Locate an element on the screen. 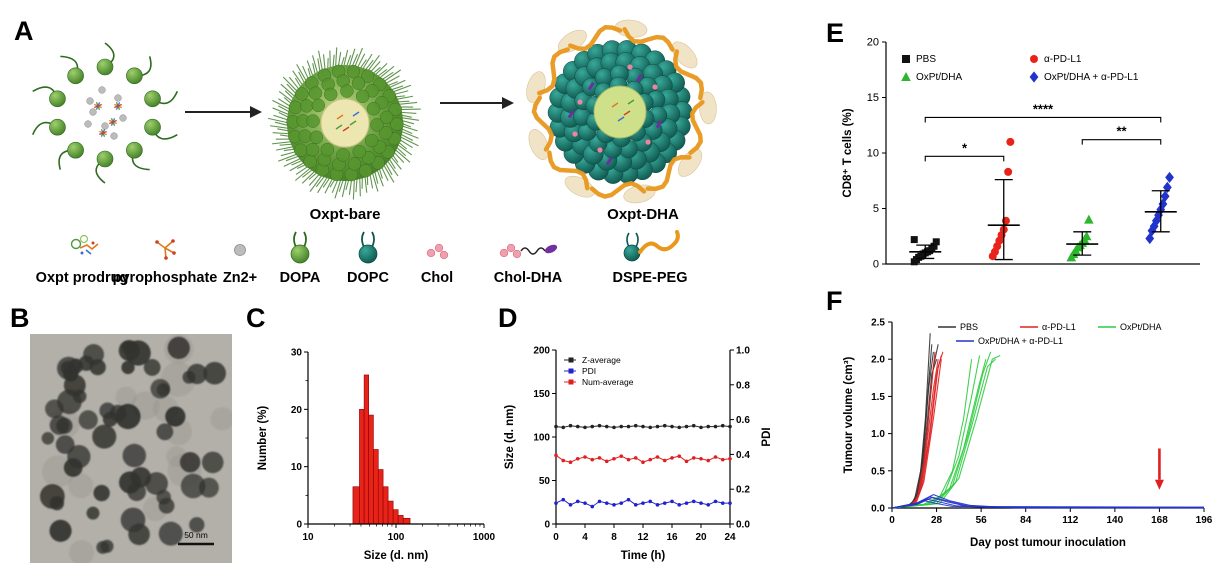  e-group-OxPt/DHA is located at coordinates (1080, 238).